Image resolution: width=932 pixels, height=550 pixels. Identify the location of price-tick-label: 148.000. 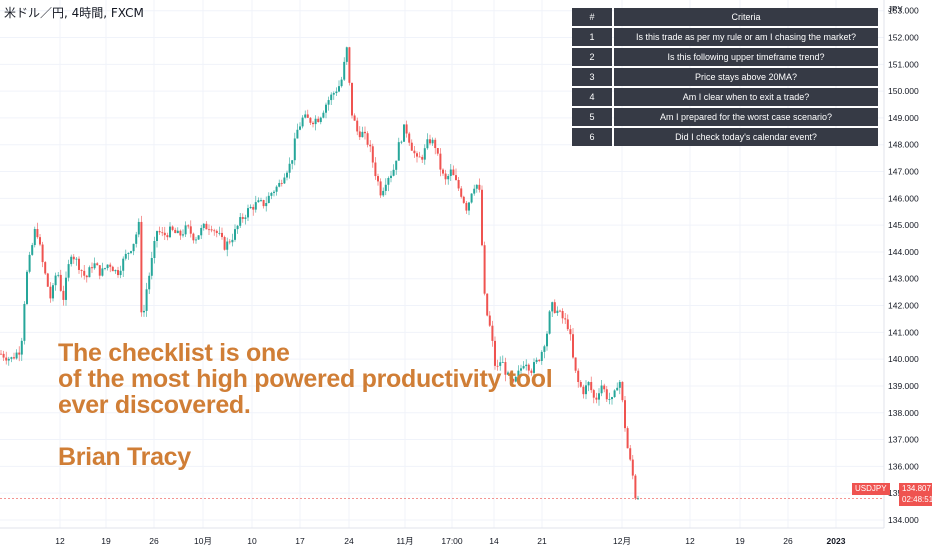
(903, 145).